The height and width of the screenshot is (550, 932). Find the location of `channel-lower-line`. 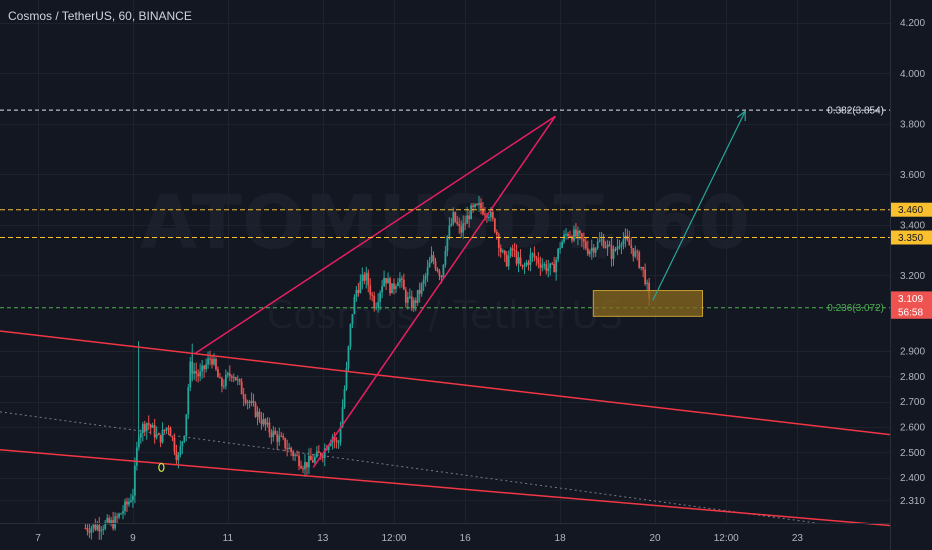

channel-lower-line is located at coordinates (445, 487).